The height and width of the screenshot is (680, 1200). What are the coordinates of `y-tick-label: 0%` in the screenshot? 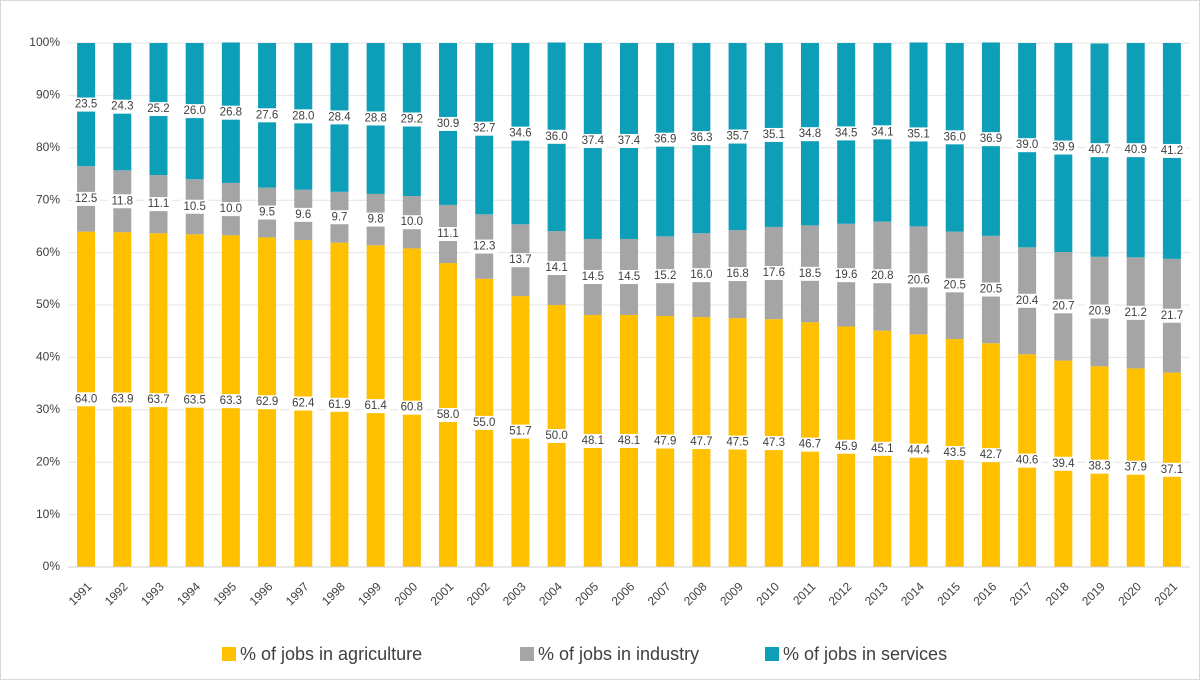 It's located at (52, 566).